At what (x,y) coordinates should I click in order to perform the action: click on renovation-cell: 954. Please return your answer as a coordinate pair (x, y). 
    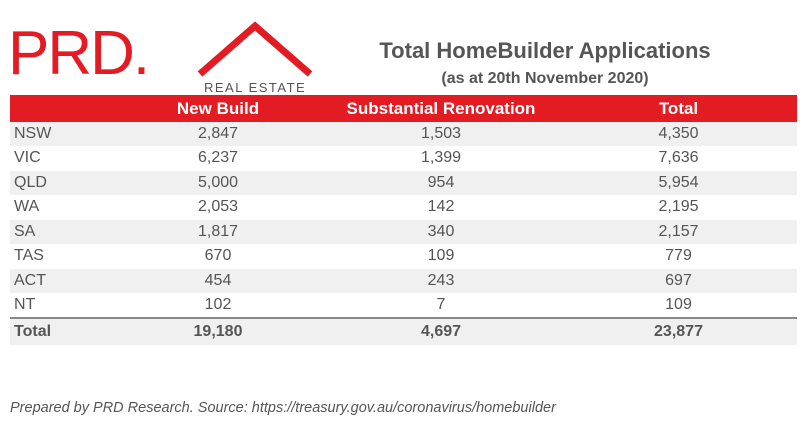
    Looking at the image, I should click on (441, 183).